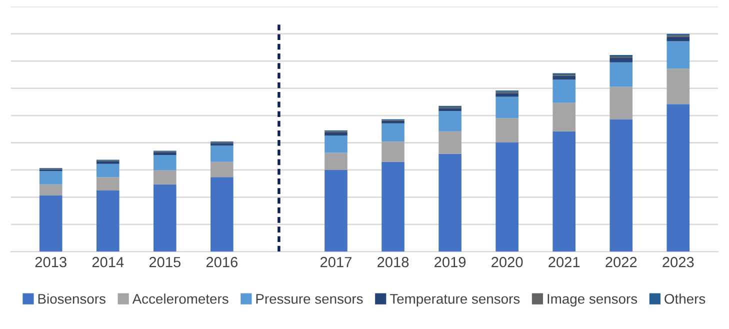 The height and width of the screenshot is (329, 729). Describe the element at coordinates (621, 262) in the screenshot. I see `x-tick-label: 2022` at that location.